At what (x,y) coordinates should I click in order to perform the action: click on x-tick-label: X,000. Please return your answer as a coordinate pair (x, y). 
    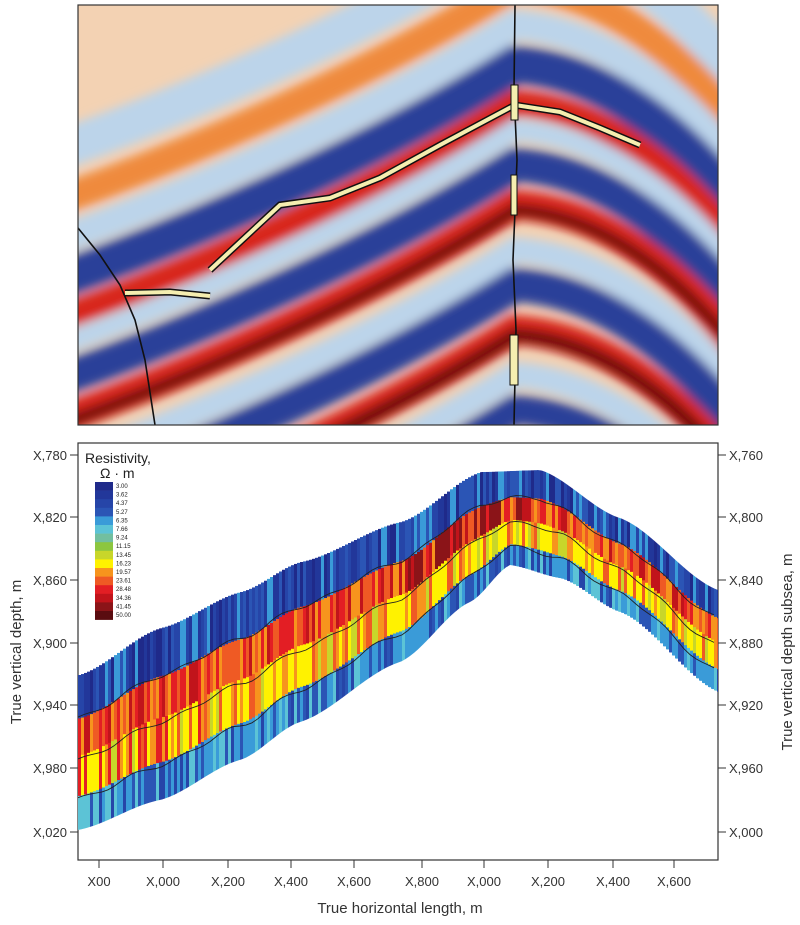
    Looking at the image, I should click on (163, 881).